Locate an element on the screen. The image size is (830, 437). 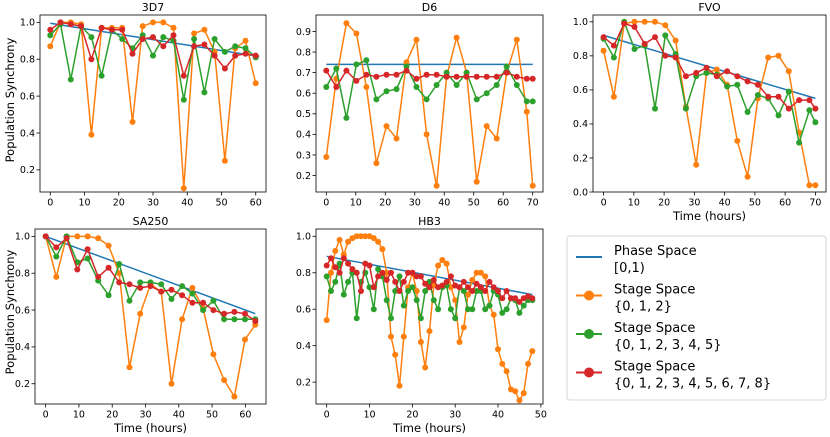
x-tick-label: 70 is located at coordinates (815, 203).